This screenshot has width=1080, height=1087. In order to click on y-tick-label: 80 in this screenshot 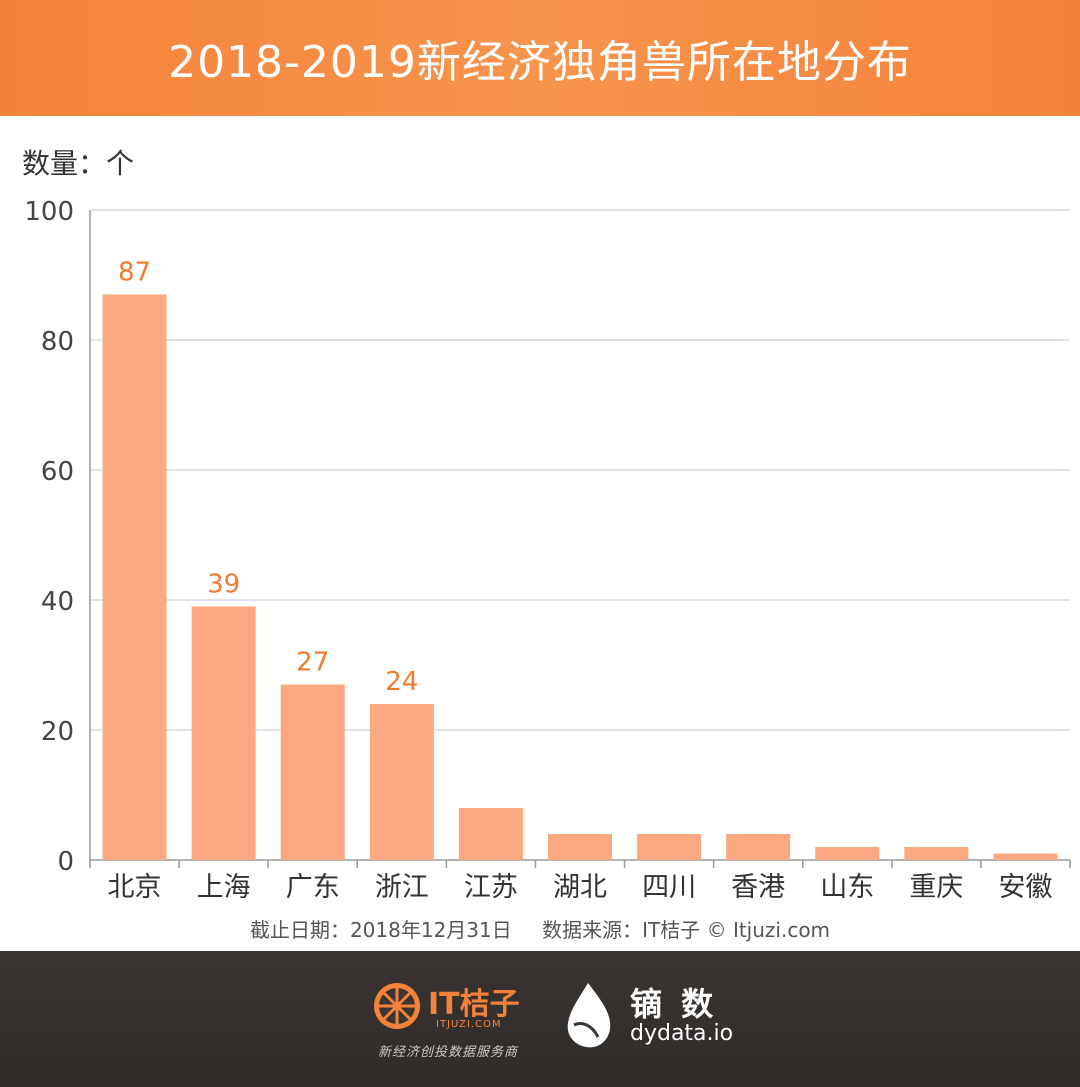, I will do `click(57, 342)`.